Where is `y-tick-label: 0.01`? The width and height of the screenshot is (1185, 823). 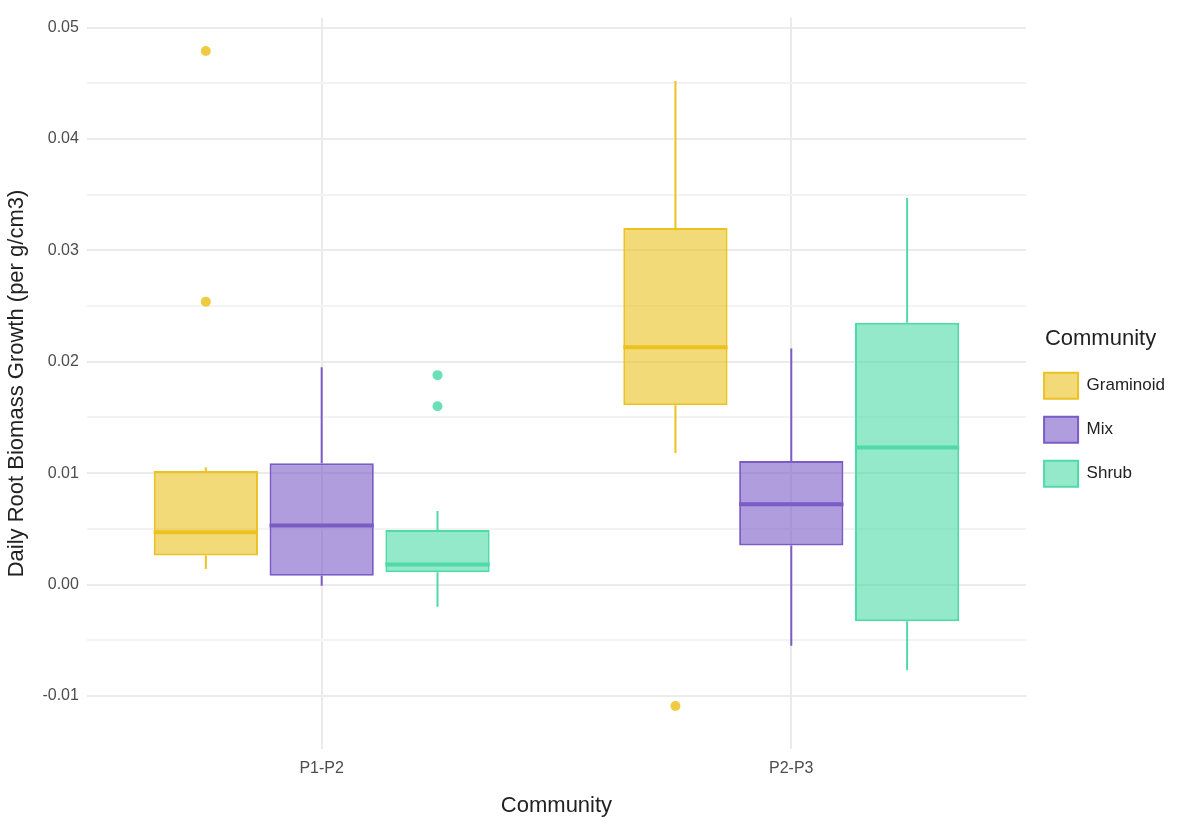 y-tick-label: 0.01 is located at coordinates (63, 472).